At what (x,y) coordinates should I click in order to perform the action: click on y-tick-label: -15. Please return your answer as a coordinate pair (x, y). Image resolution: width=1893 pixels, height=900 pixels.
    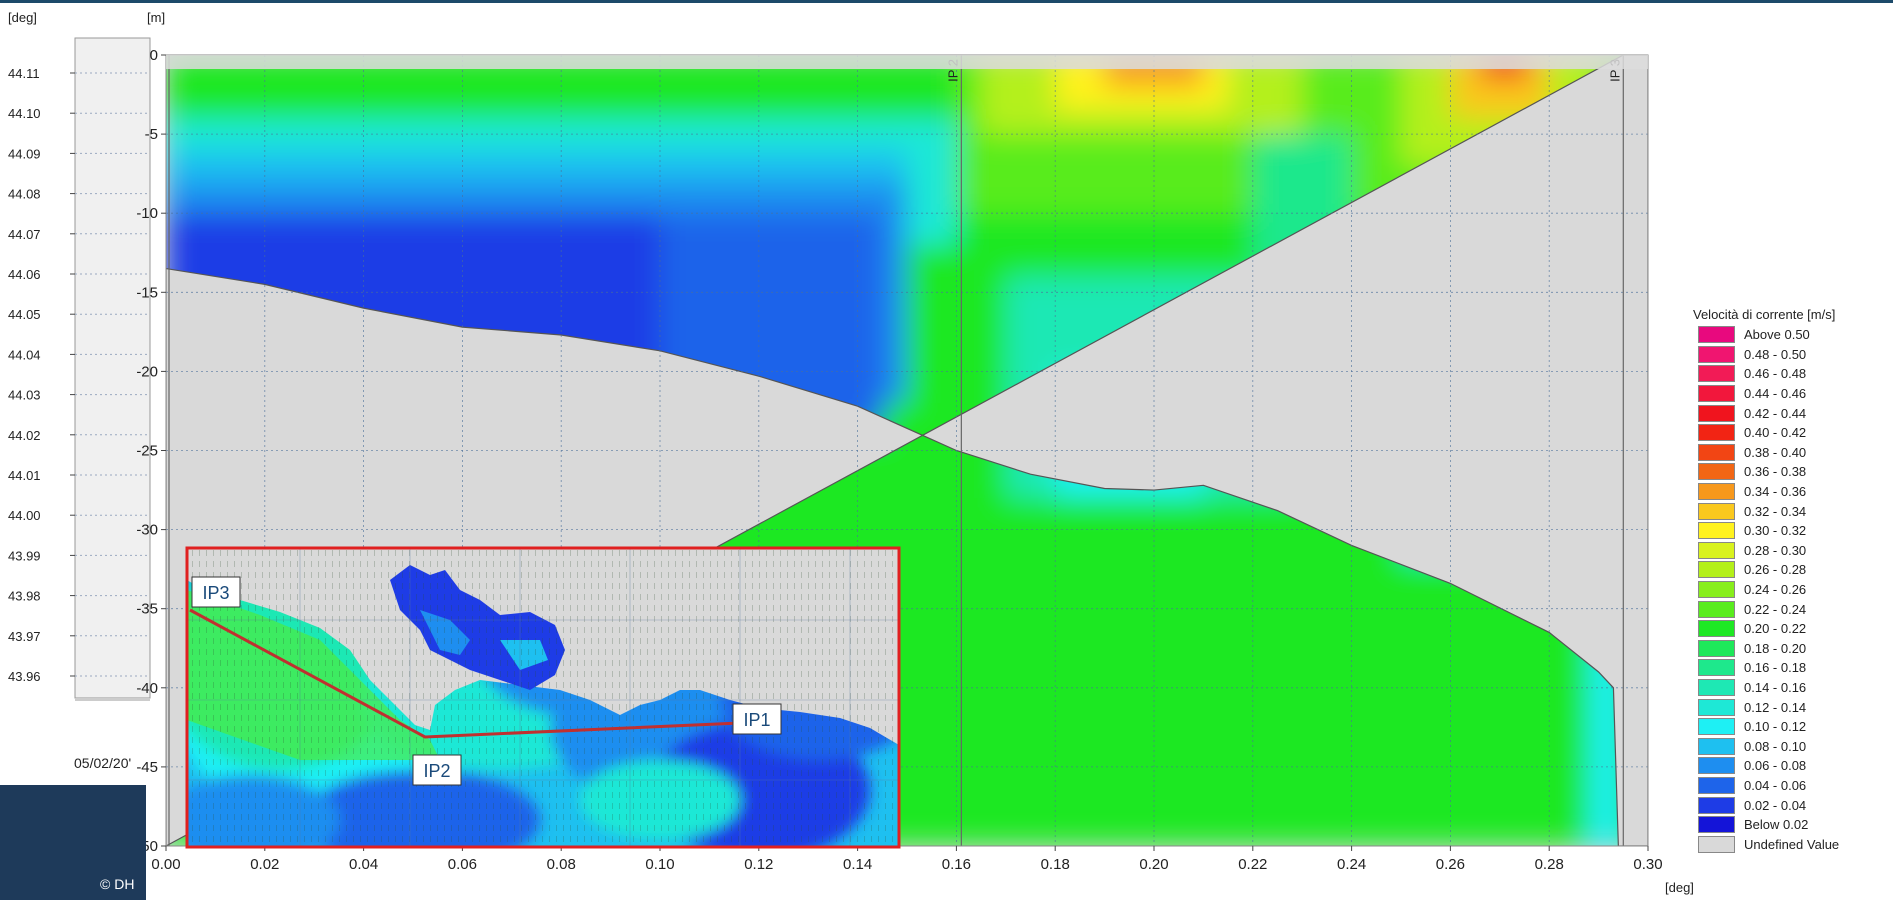
    Looking at the image, I should click on (147, 292).